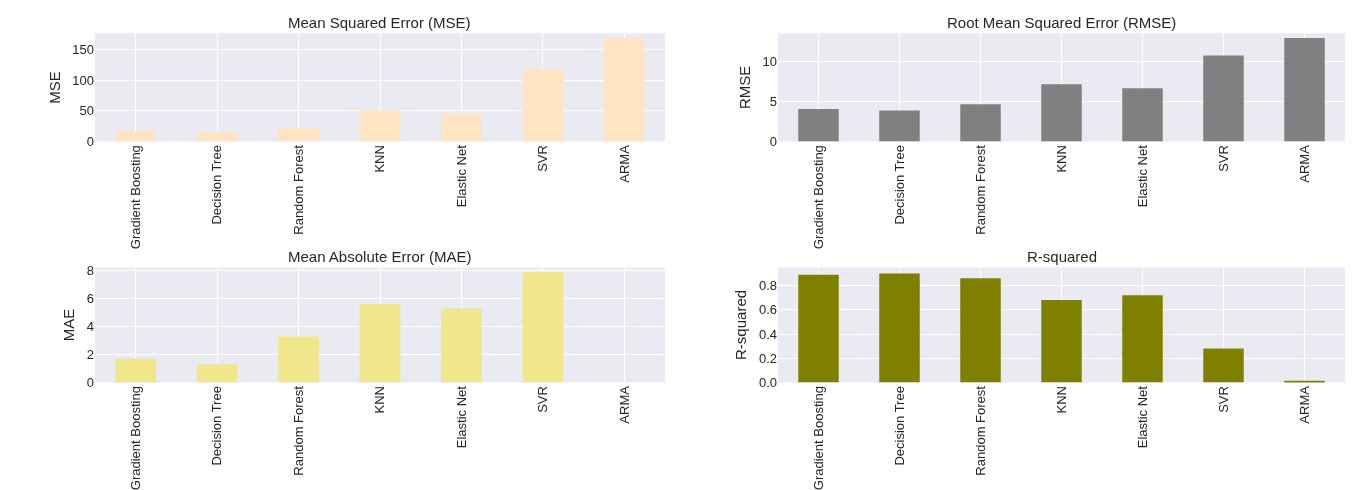 The image size is (1354, 490). Describe the element at coordinates (90, 299) in the screenshot. I see `y-tick-label: 6` at that location.